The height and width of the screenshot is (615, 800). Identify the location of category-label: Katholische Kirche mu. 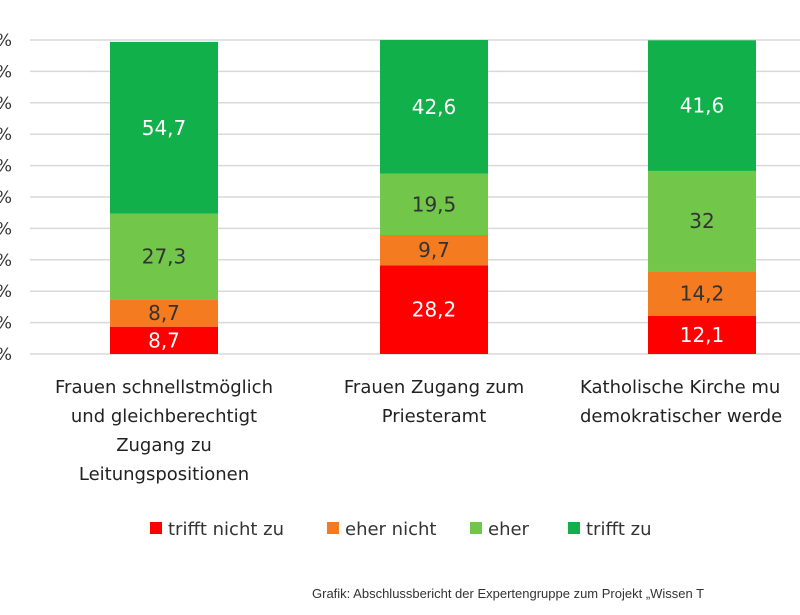
(680, 387).